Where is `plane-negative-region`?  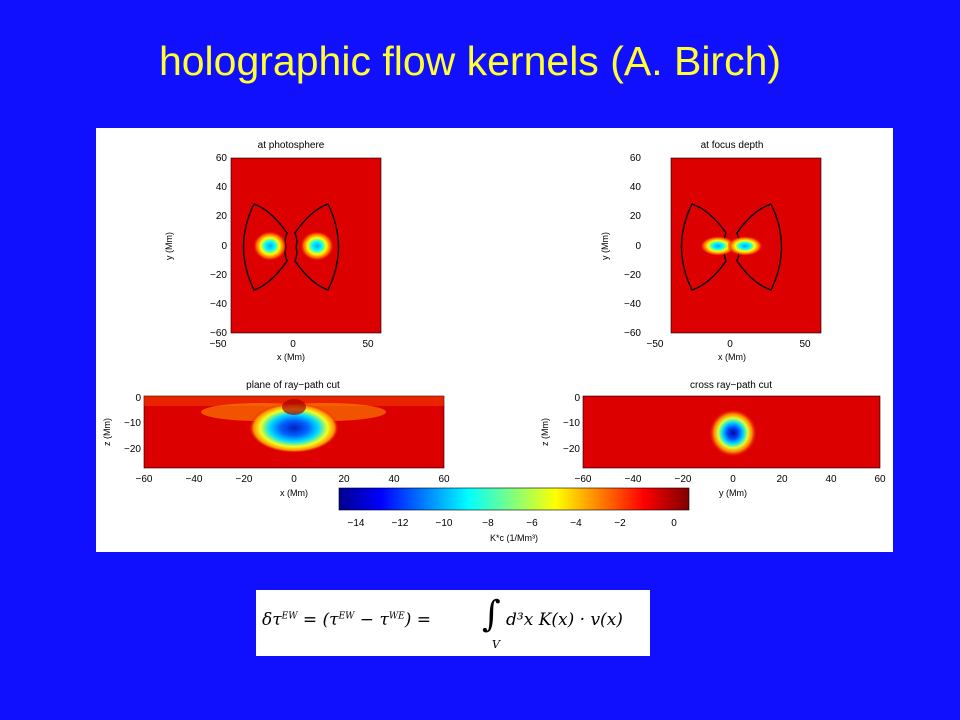 plane-negative-region is located at coordinates (294, 428).